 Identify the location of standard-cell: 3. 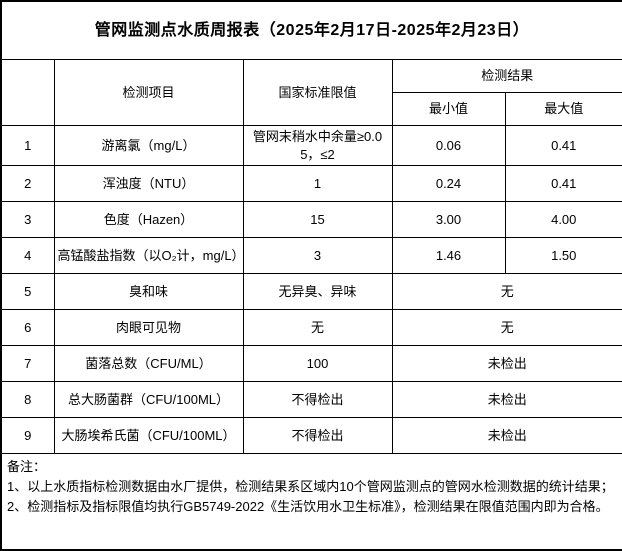
(317, 255).